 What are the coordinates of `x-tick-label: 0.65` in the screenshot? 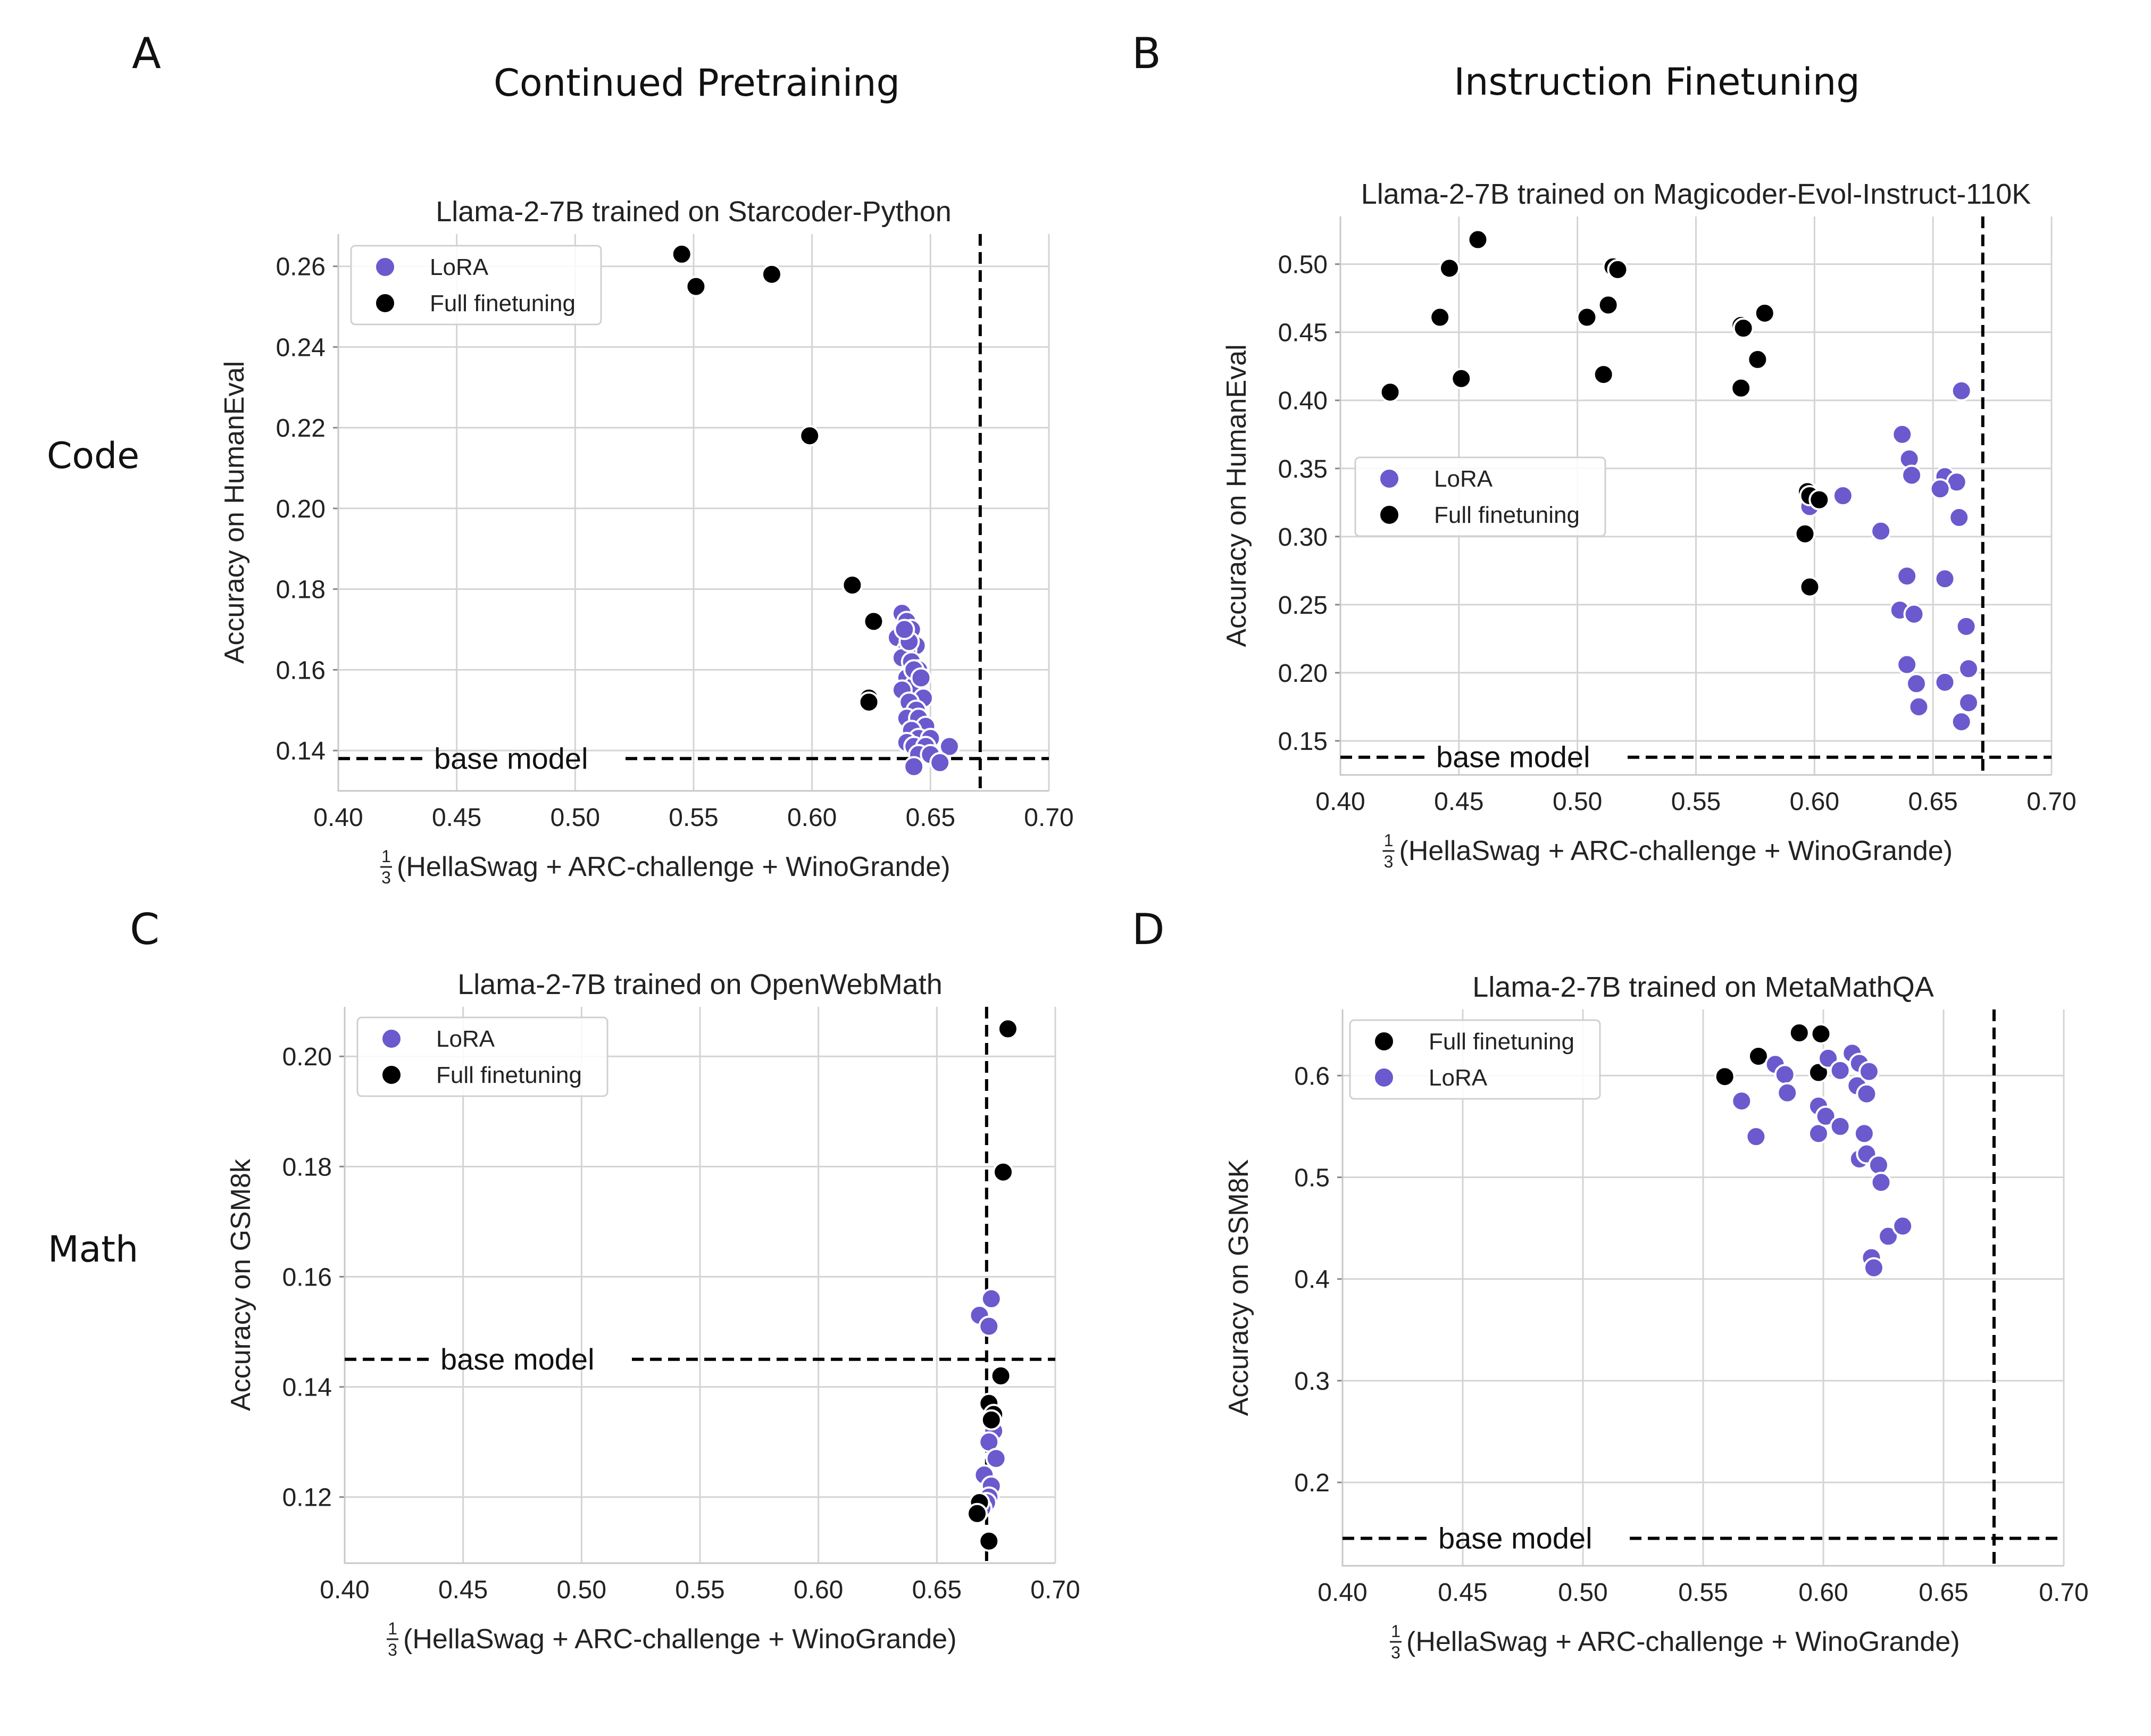 It's located at (1943, 1593).